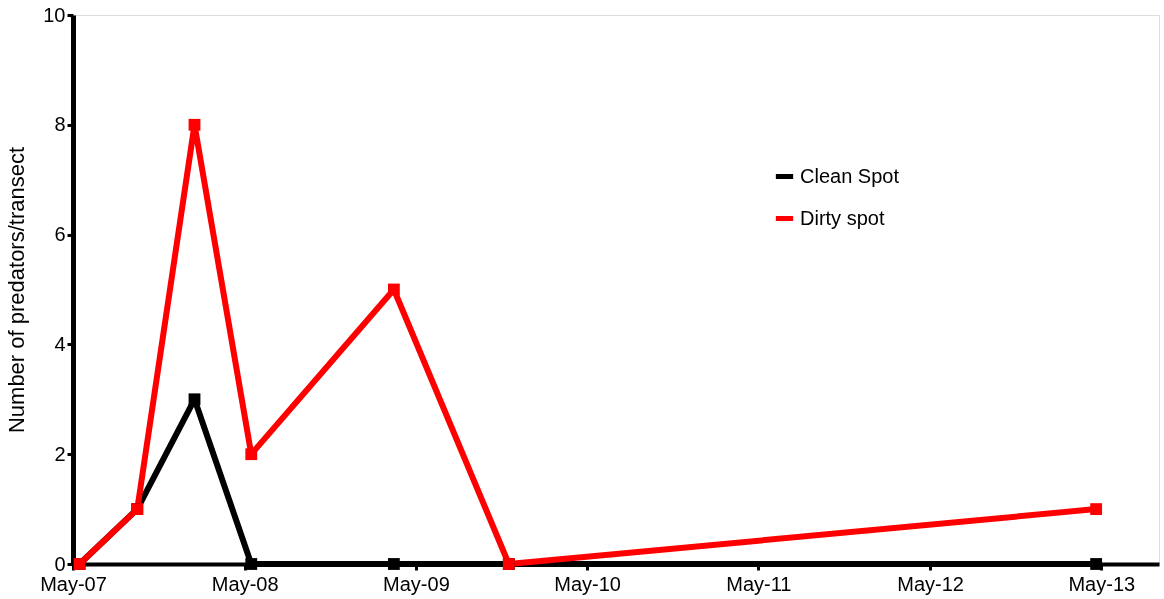 The width and height of the screenshot is (1164, 599). Describe the element at coordinates (587, 583) in the screenshot. I see `x-tick-label: May-10` at that location.